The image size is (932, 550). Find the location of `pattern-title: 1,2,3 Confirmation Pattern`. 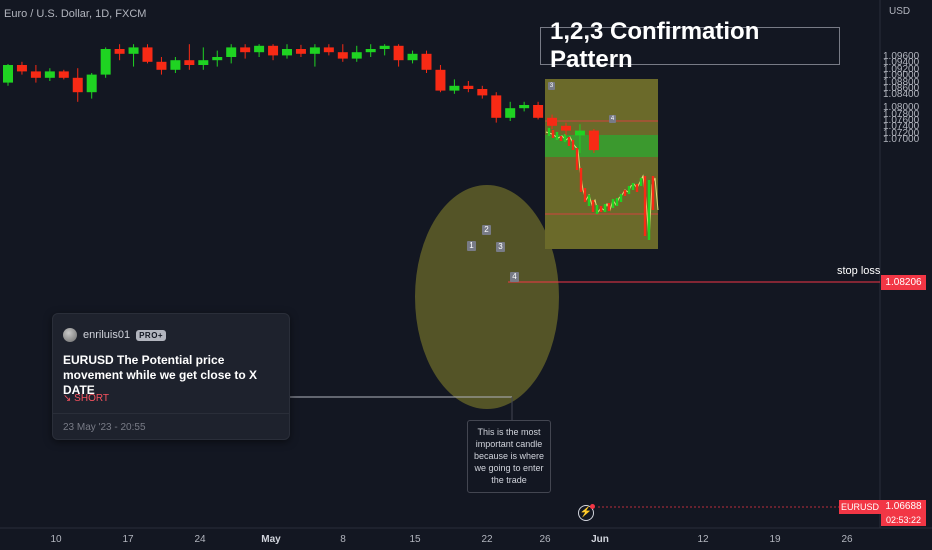

pattern-title: 1,2,3 Confirmation Pattern is located at coordinates (690, 45).